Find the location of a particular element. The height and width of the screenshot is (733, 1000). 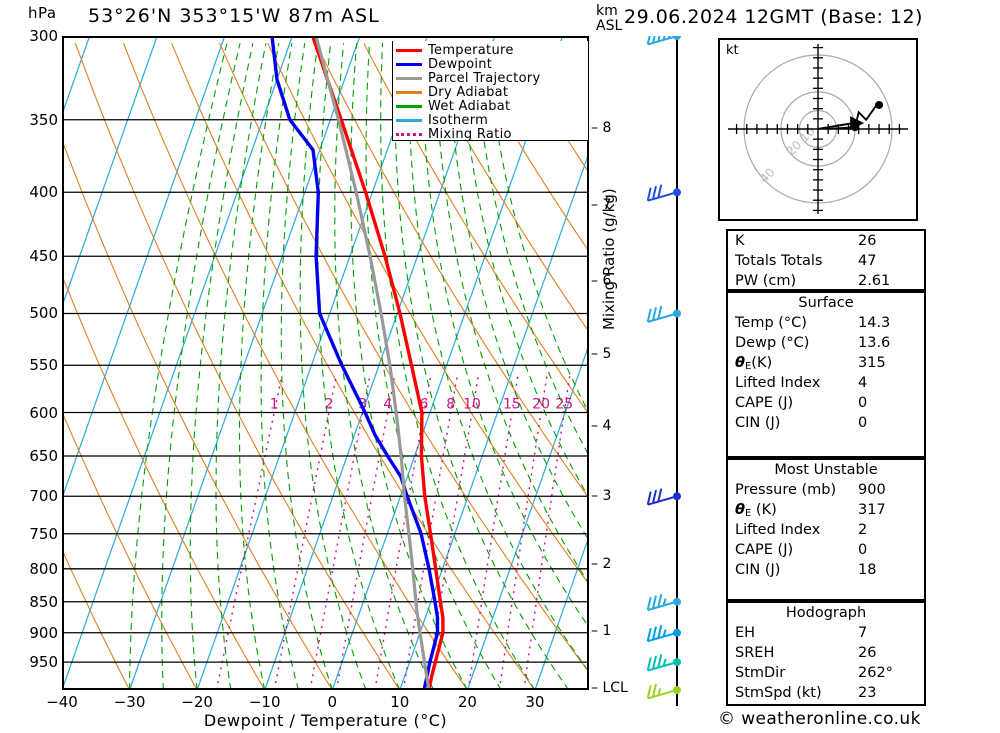

legend-label: Dry Adiabat is located at coordinates (468, 92).